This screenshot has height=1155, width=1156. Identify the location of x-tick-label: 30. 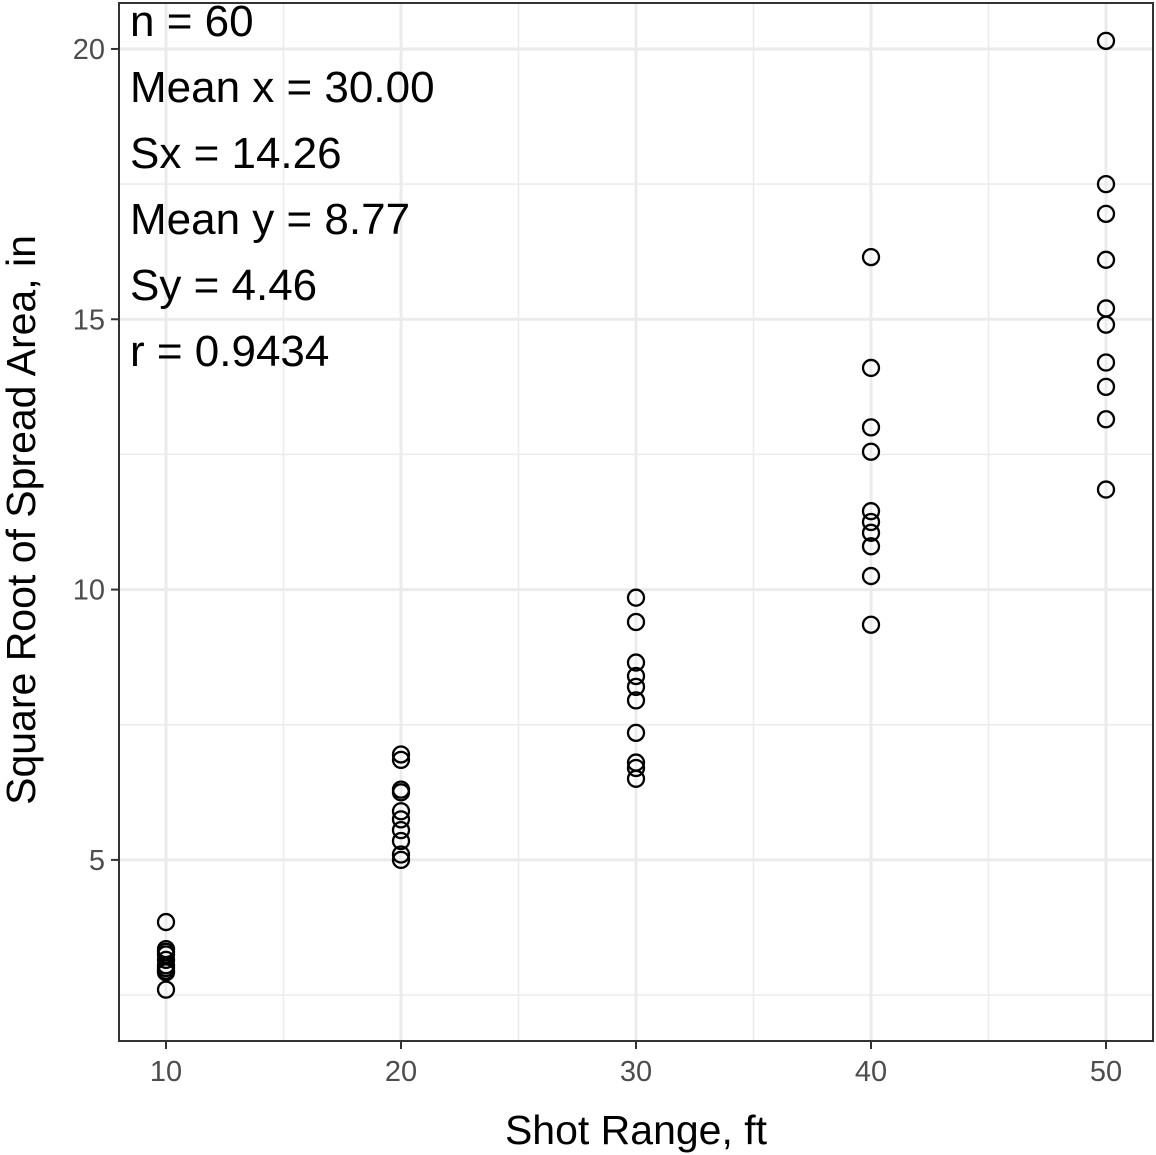
(636, 1072).